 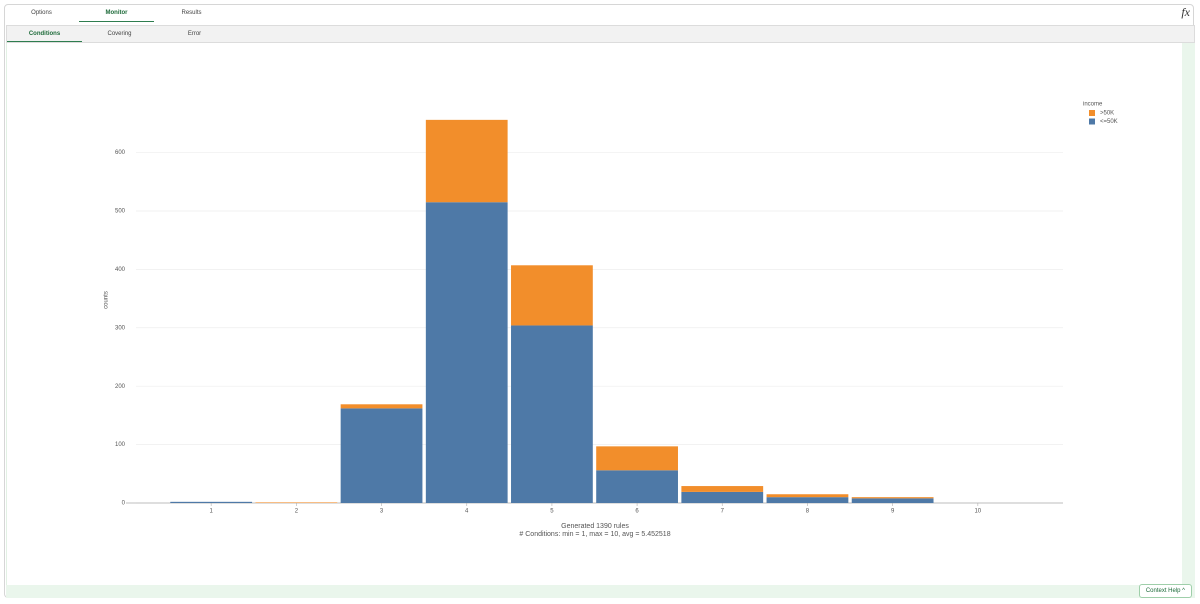 What do you see at coordinates (977, 512) in the screenshot?
I see `x-tick-label: 10` at bounding box center [977, 512].